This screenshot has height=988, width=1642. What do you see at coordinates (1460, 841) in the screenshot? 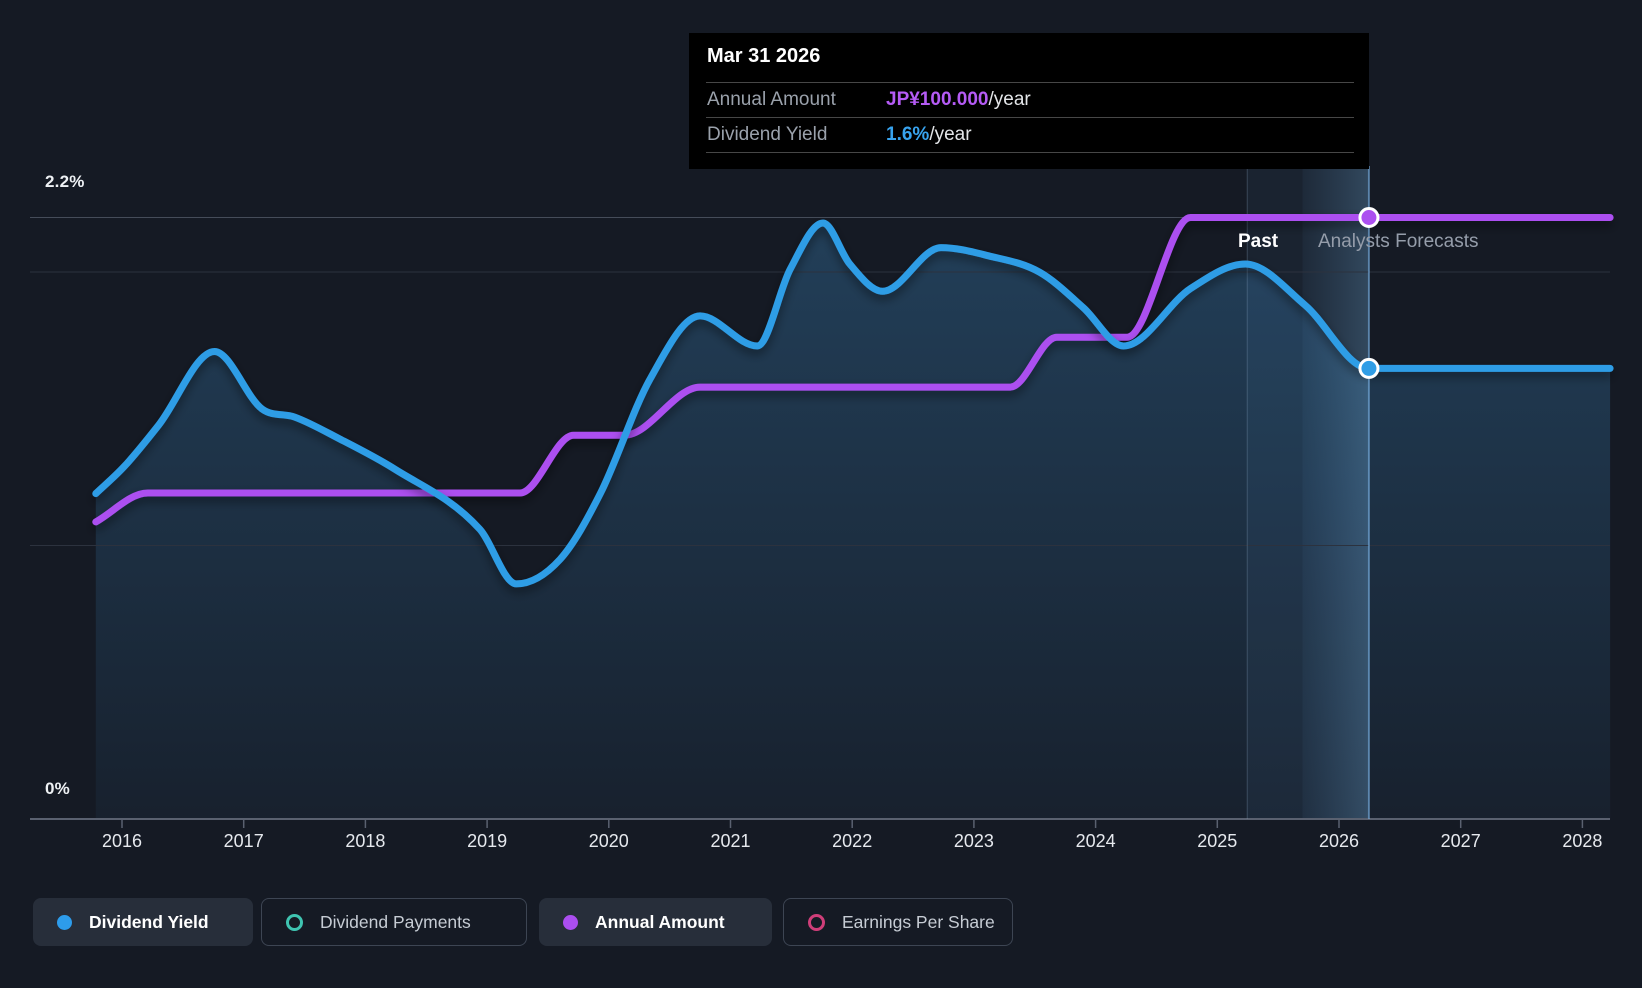
I see `x-axis-label-2027: 2027` at bounding box center [1460, 841].